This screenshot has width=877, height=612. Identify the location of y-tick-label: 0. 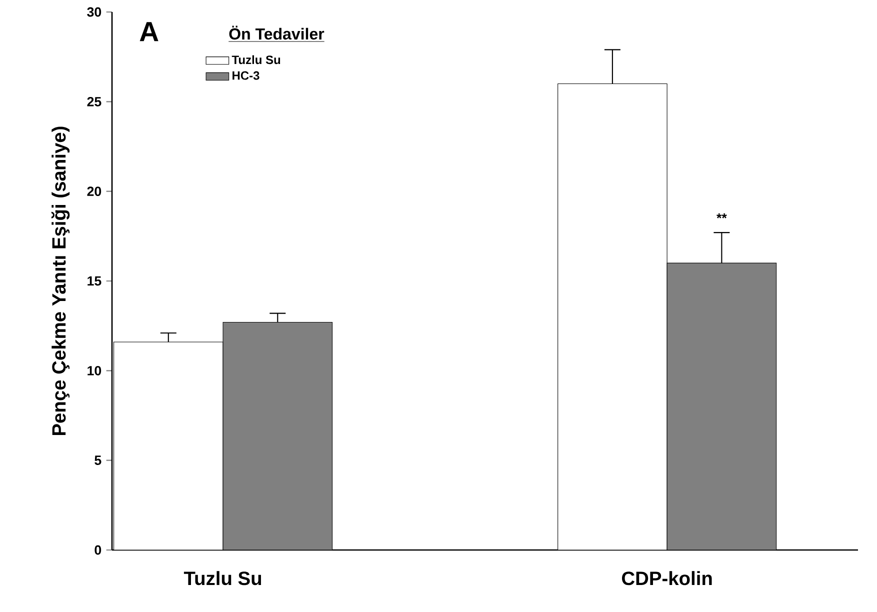
(98, 550).